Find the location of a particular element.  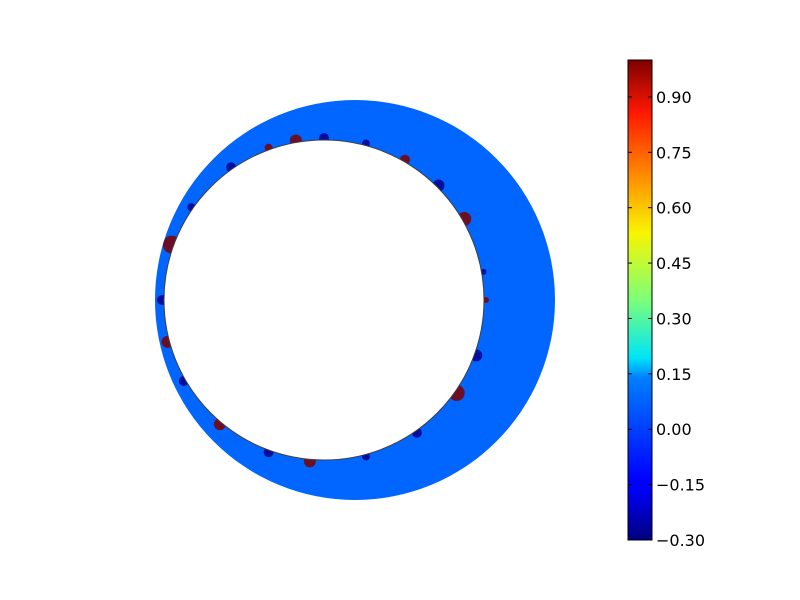

colorbar-ticks: −0.30 −0.15 0.00 0.15 0.30 0.45 0.60 0.75 0.90 is located at coordinates (666, 319).